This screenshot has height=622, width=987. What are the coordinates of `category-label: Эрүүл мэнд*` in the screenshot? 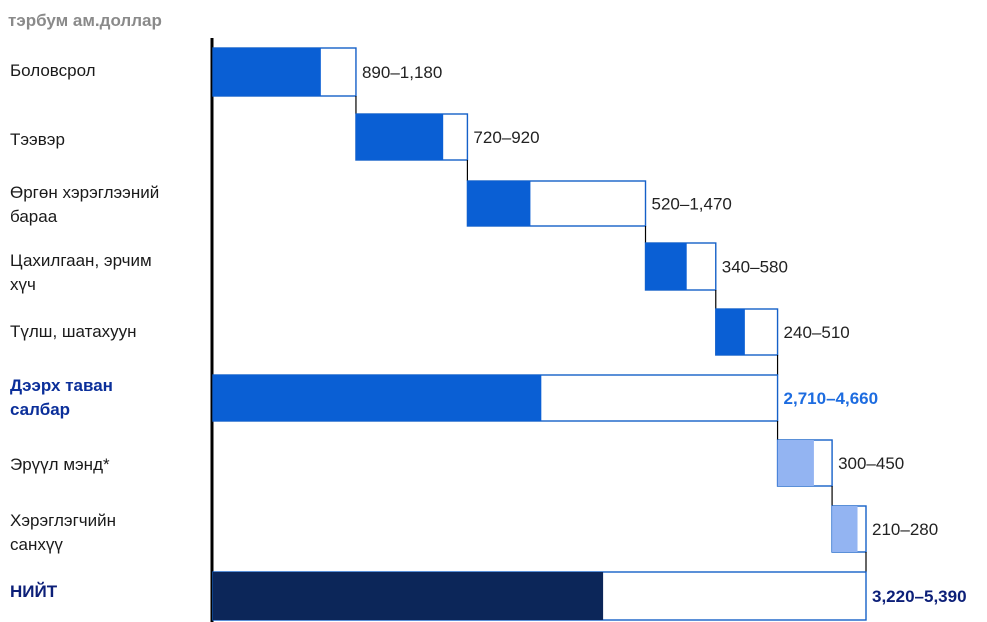 It's located at (60, 464).